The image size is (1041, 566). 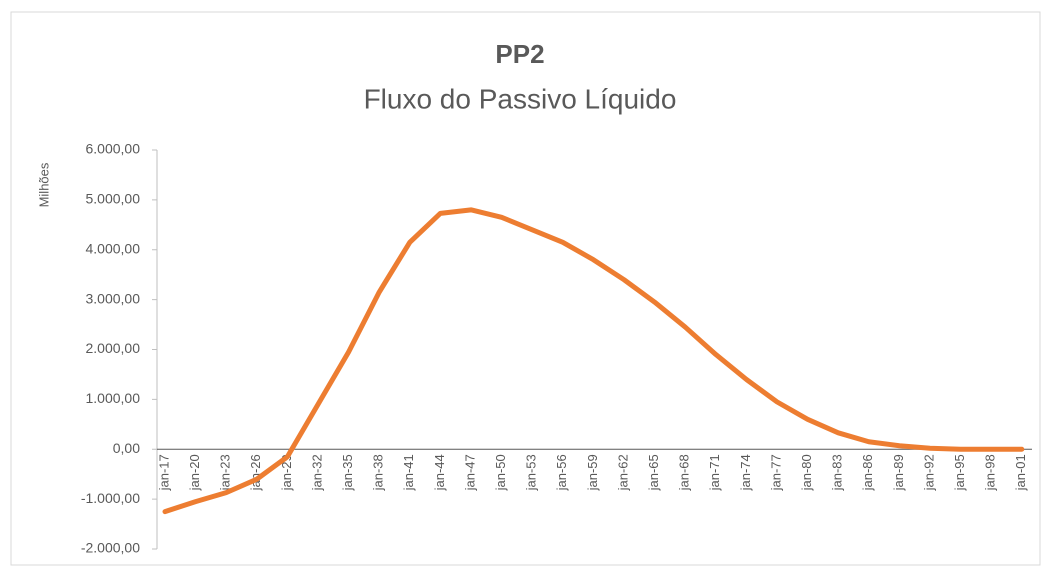 What do you see at coordinates (928, 472) in the screenshot?
I see `x-tick-label: jan-92` at bounding box center [928, 472].